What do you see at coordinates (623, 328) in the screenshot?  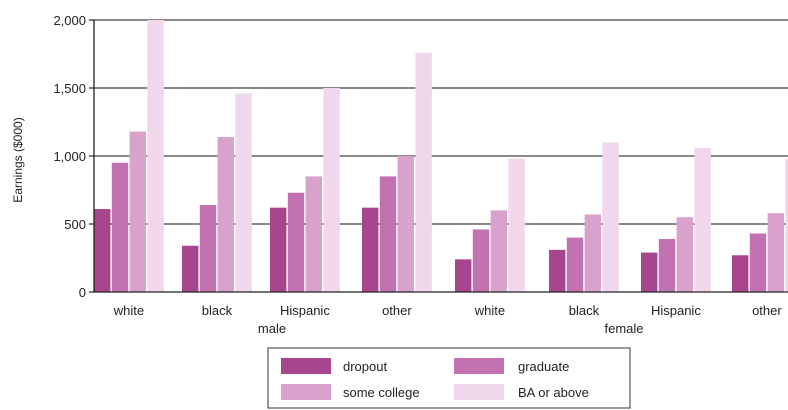 I see `group-label-female: female` at bounding box center [623, 328].